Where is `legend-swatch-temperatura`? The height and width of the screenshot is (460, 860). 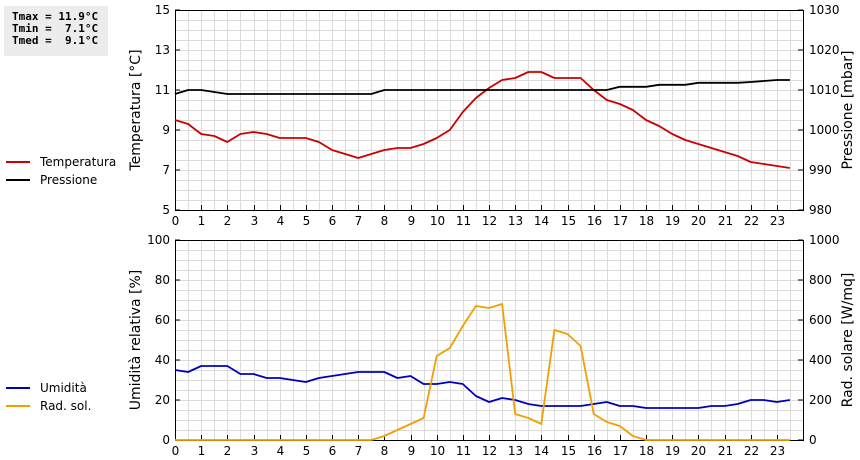
legend-swatch-temperatura is located at coordinates (18, 162).